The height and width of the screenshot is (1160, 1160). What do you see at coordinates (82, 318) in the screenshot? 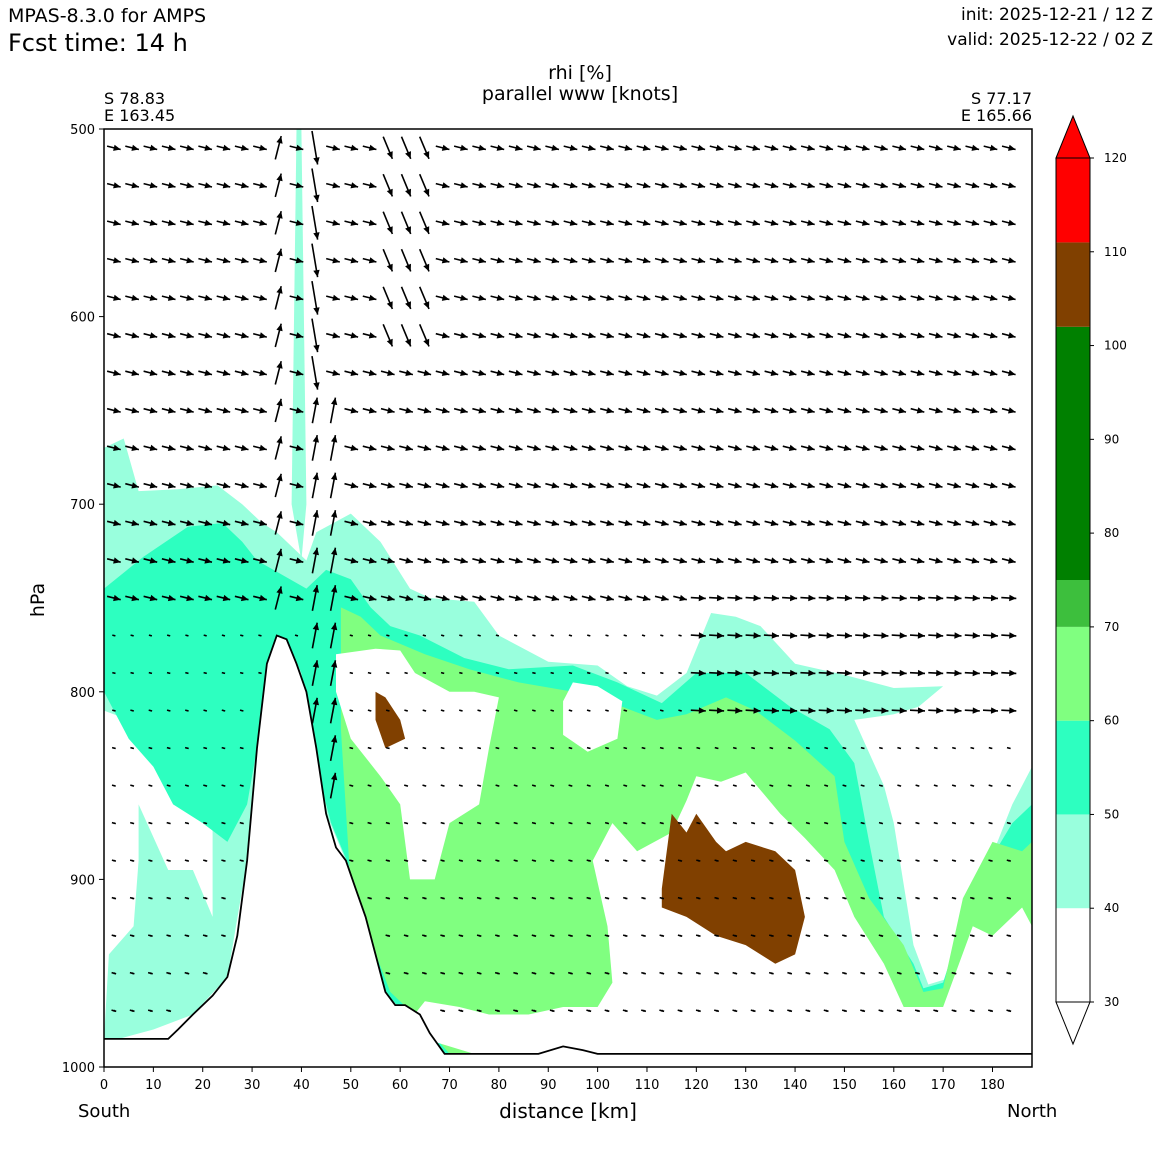
I see `y-tick-label: 600` at bounding box center [82, 318].